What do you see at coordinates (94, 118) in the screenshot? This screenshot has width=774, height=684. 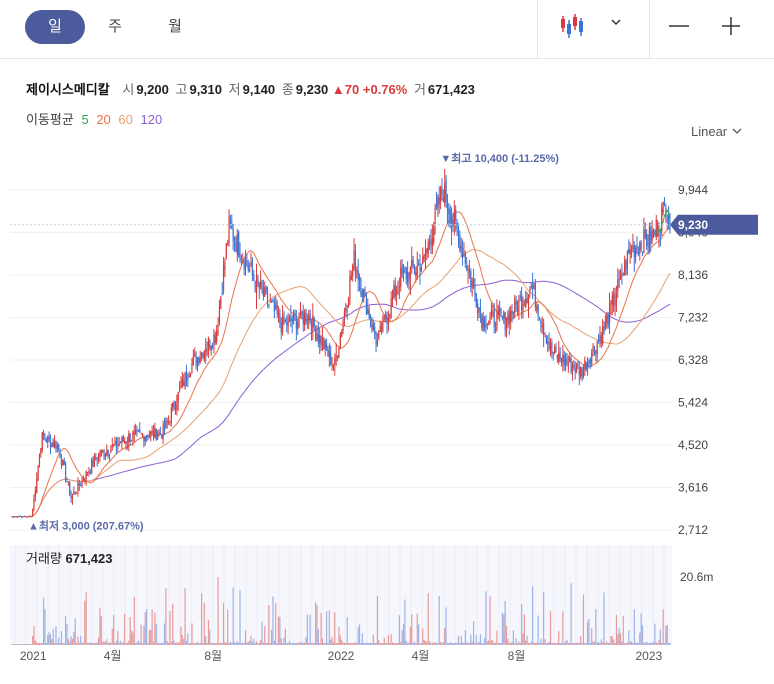 I see `moving-average-legend: 이동평균 5 20 60 120` at bounding box center [94, 118].